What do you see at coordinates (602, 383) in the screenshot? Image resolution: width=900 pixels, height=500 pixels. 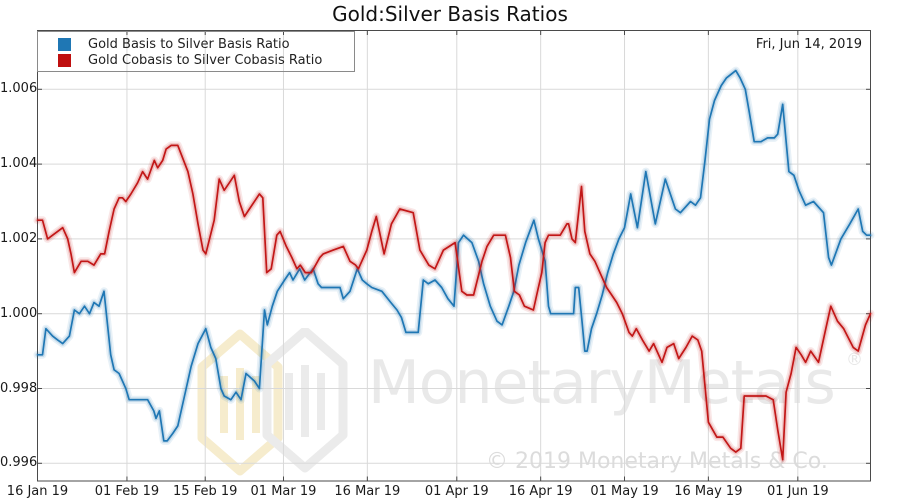 I see `watermark-brand-text: MonetaryMetals` at bounding box center [602, 383].